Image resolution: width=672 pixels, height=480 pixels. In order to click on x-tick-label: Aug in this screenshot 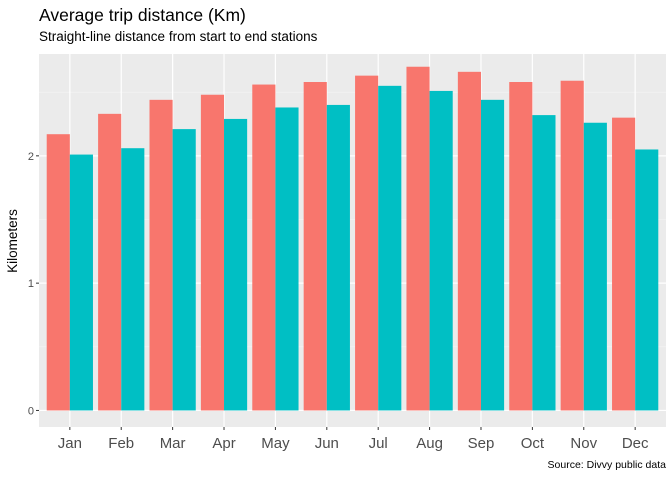, I will do `click(429, 443)`.